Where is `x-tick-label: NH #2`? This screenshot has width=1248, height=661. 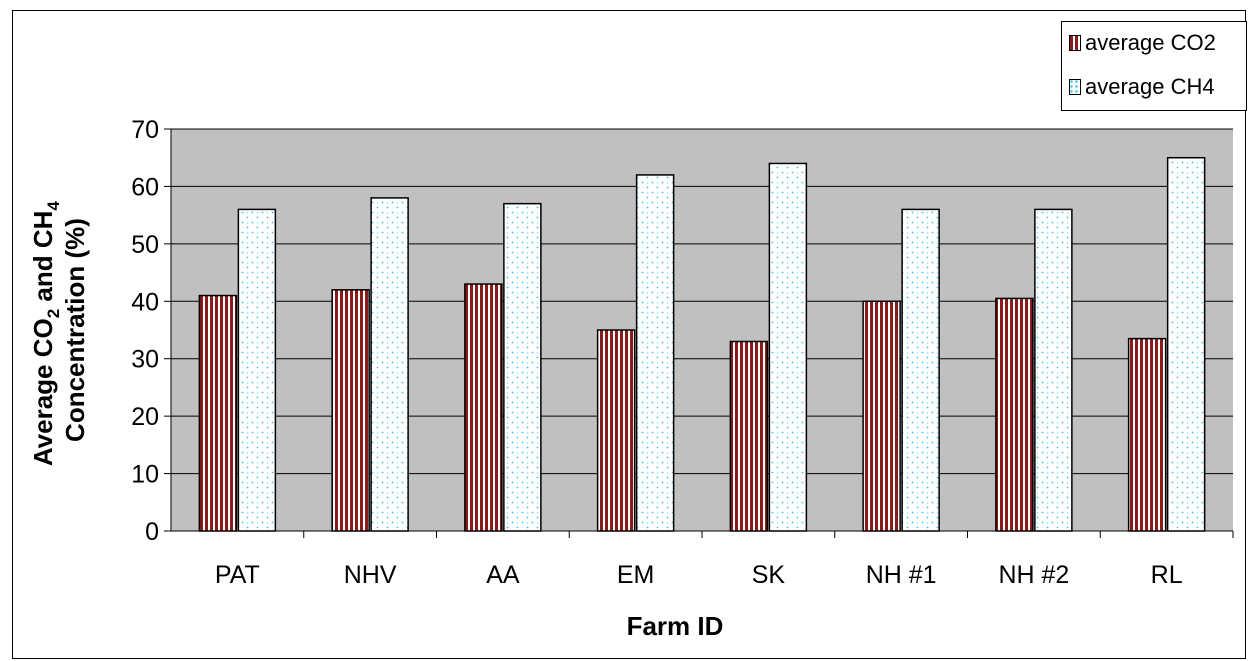
x-tick-label: NH #2 is located at coordinates (1033, 575).